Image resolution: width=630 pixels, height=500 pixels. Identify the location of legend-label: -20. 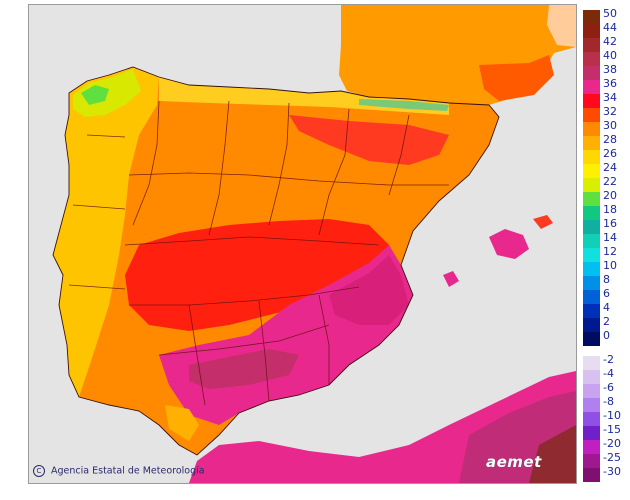
(612, 443).